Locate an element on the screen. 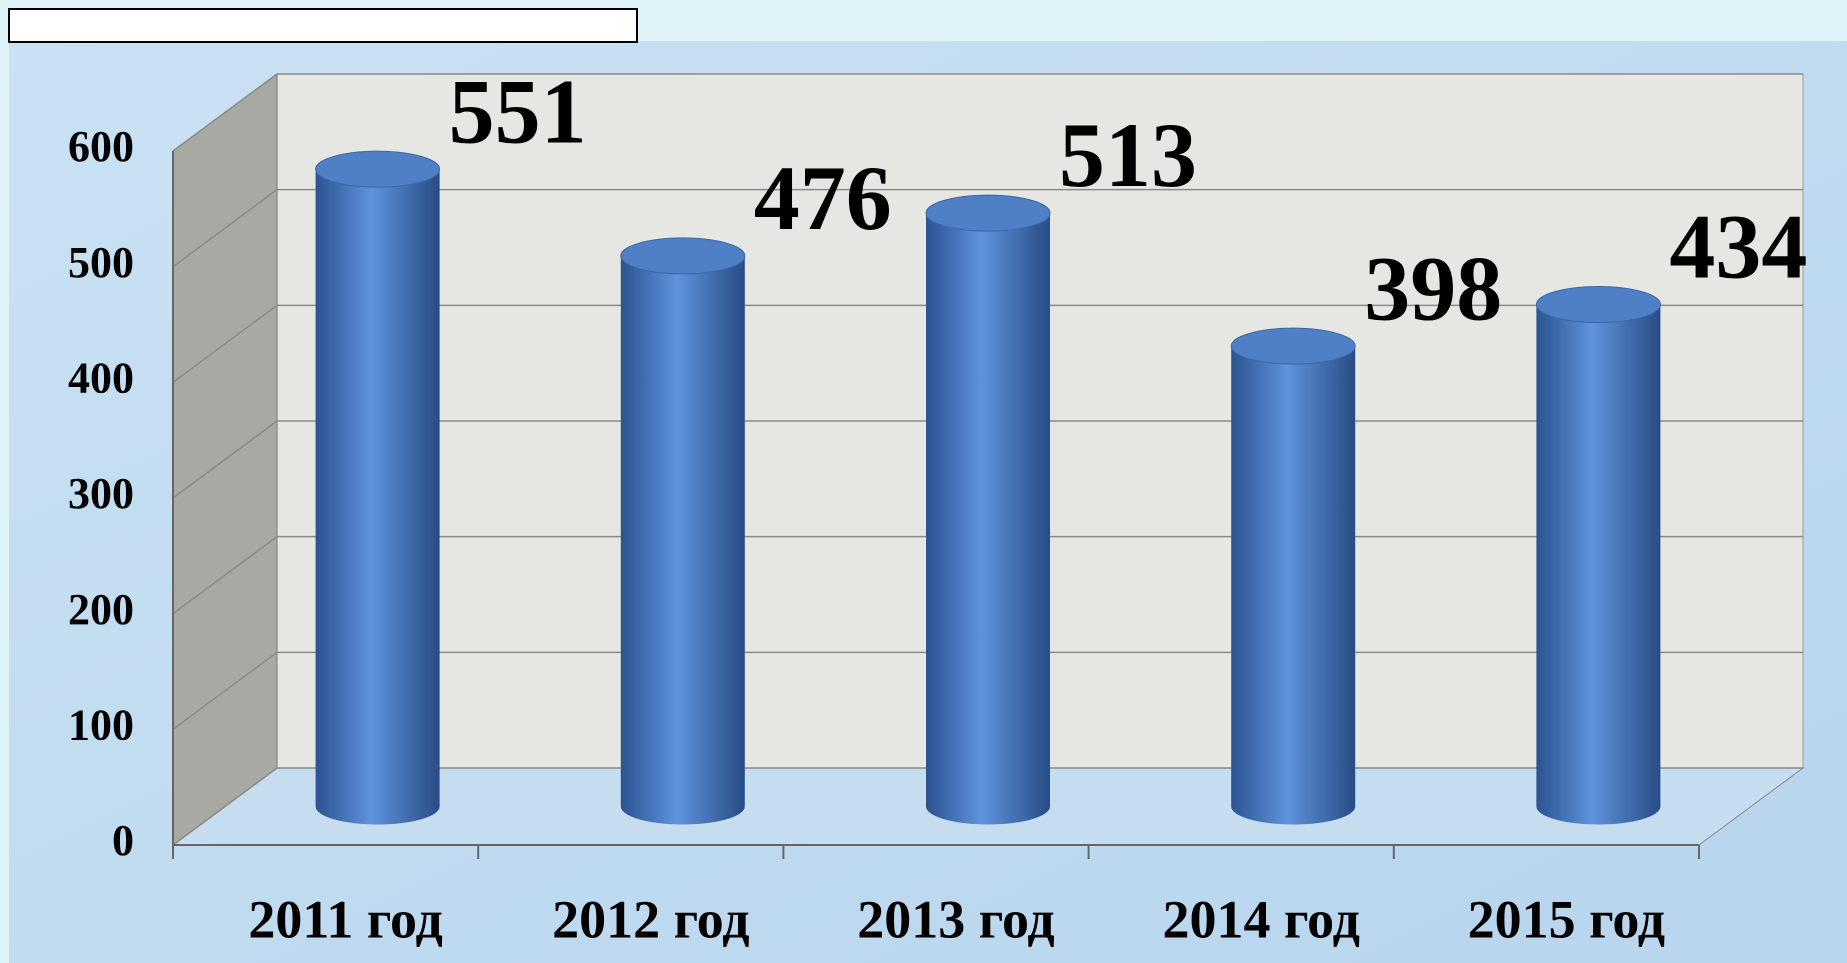  y-tick-label: 600 is located at coordinates (101, 146).